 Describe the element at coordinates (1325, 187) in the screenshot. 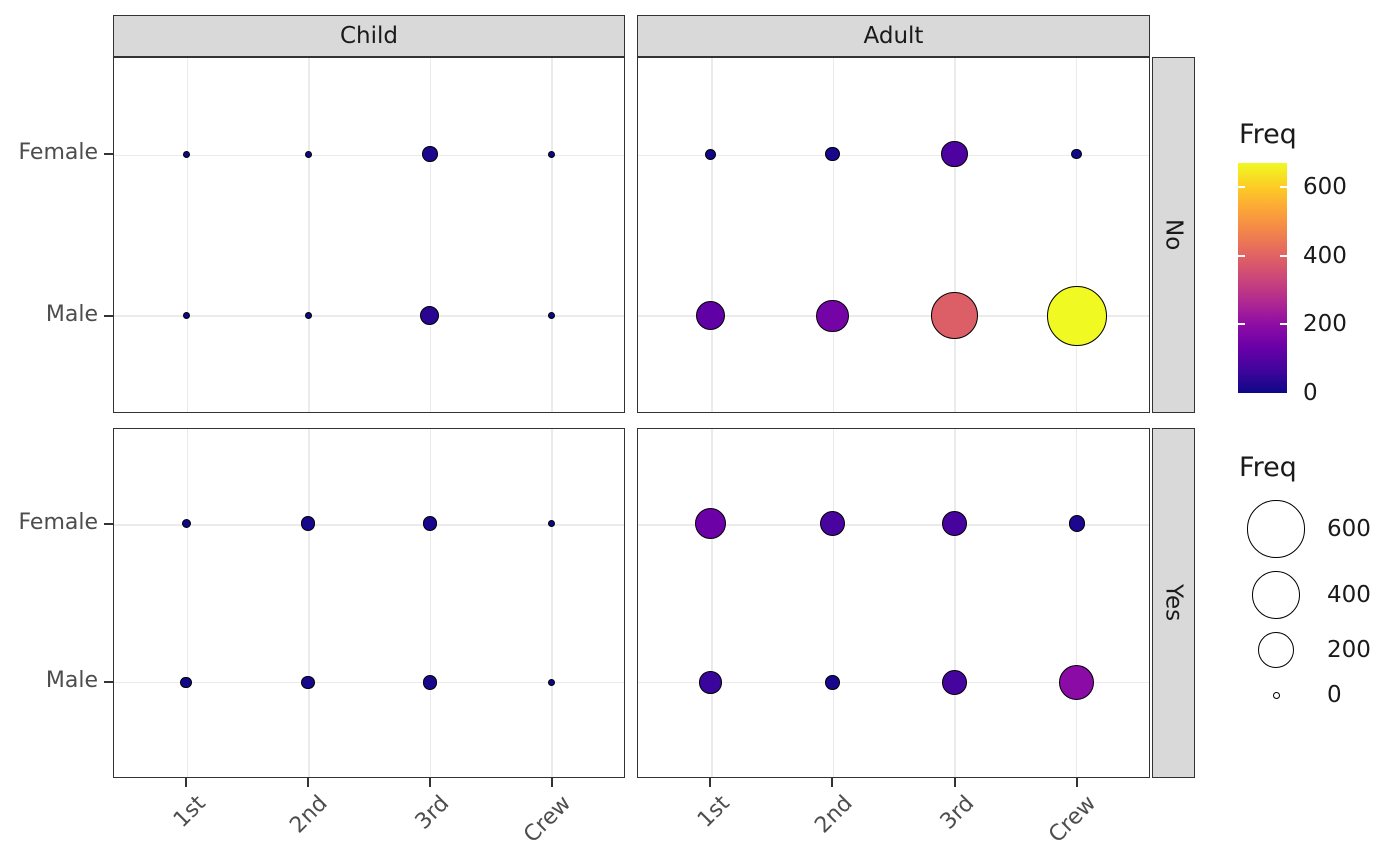

I see `color-legend-tick-label: 600` at that location.